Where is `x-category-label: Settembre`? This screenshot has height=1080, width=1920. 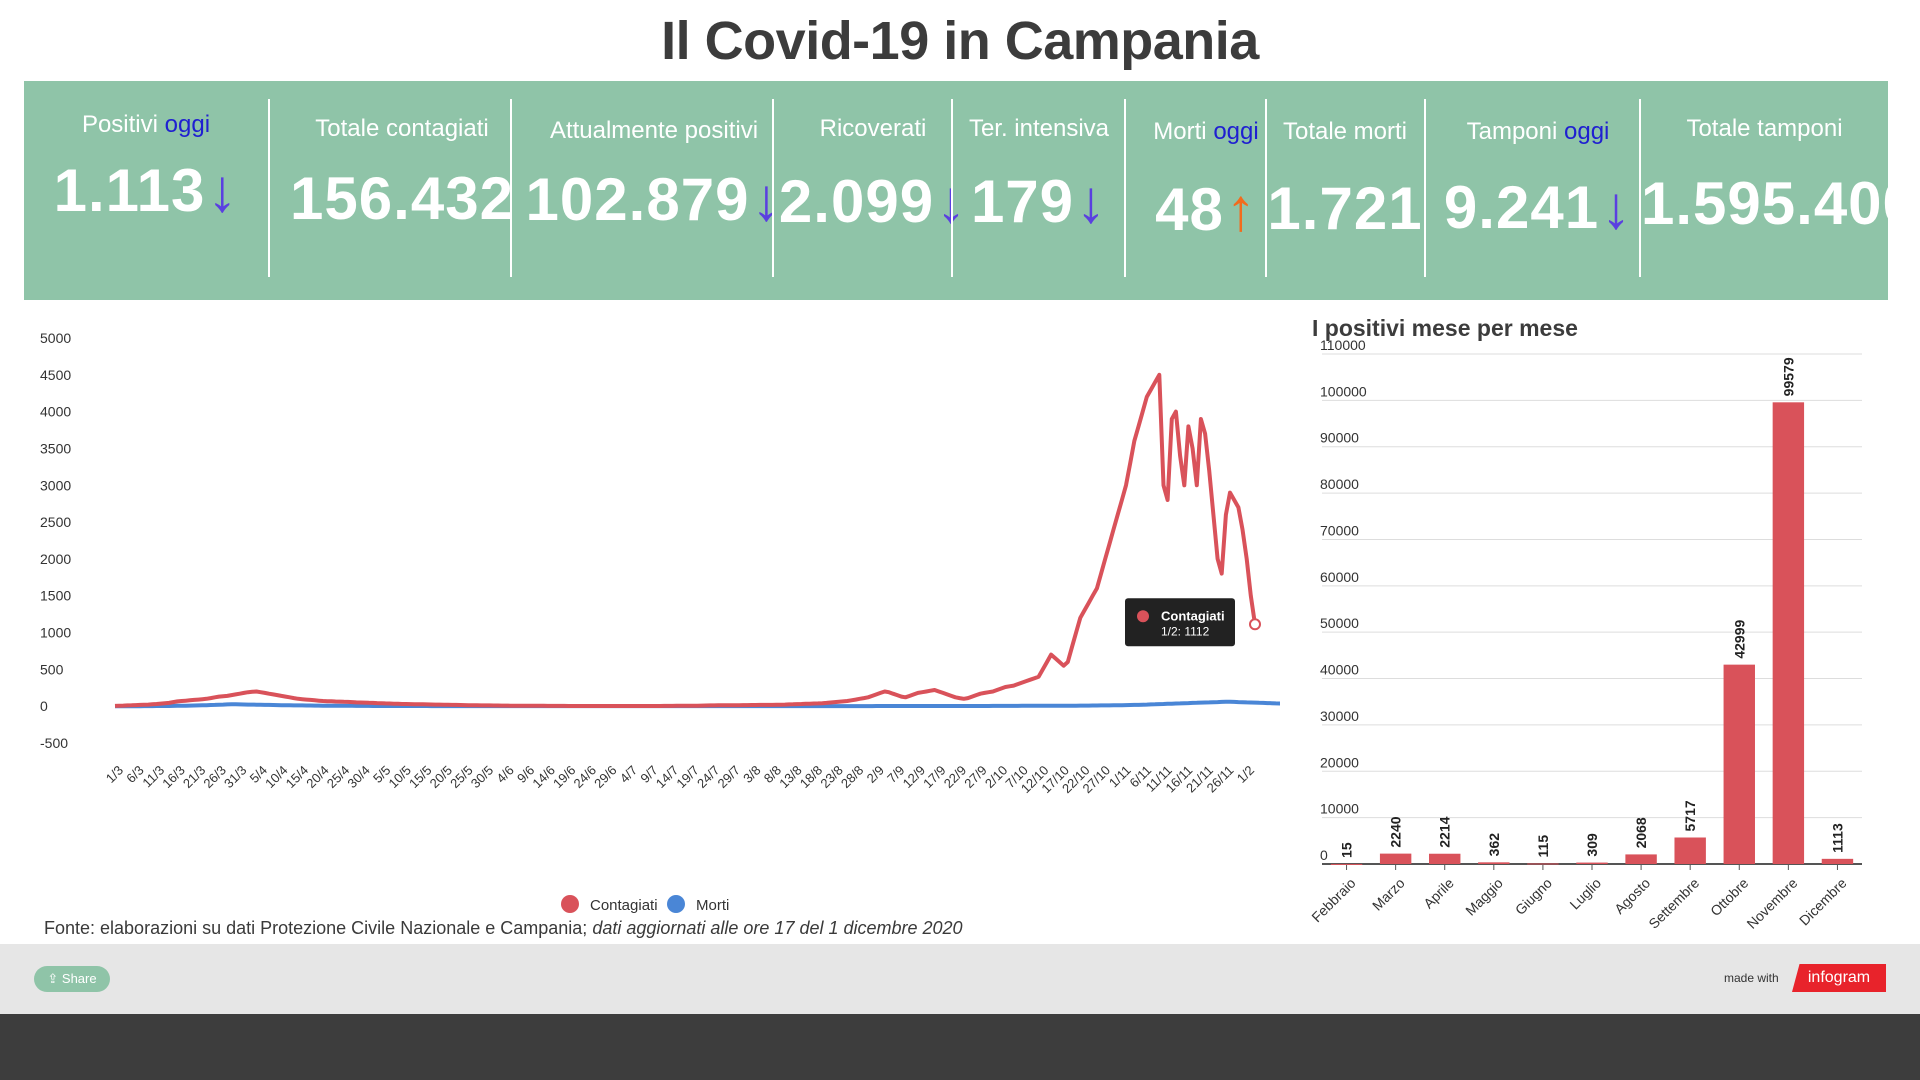
x-category-label: Settembre is located at coordinates (1673, 903).